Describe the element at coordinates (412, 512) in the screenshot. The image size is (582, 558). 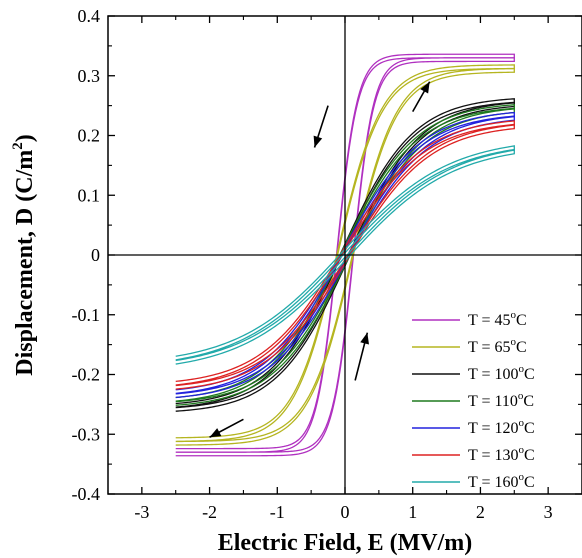
I see `x-tick-label: 1` at that location.